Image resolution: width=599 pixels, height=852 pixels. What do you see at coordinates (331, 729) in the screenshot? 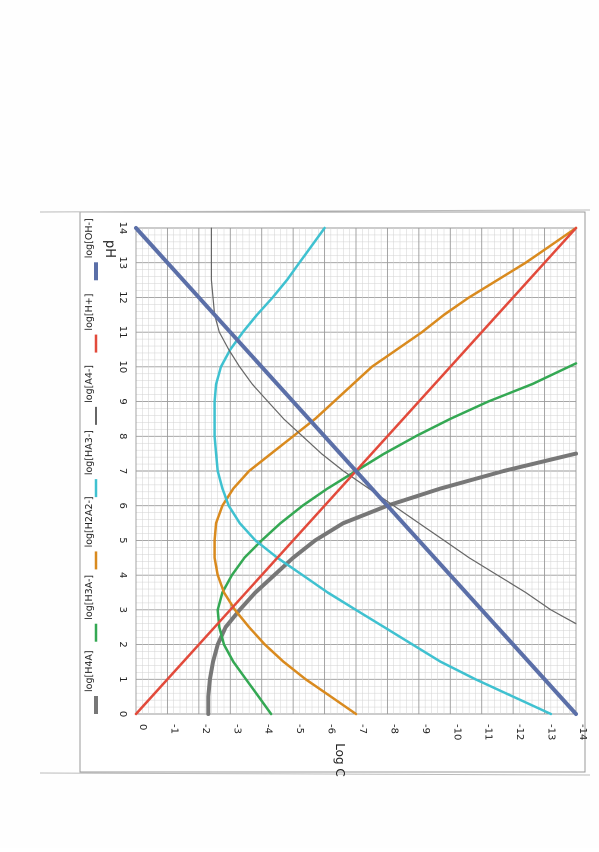
I see `logc-tick-label: -6` at bounding box center [331, 729].